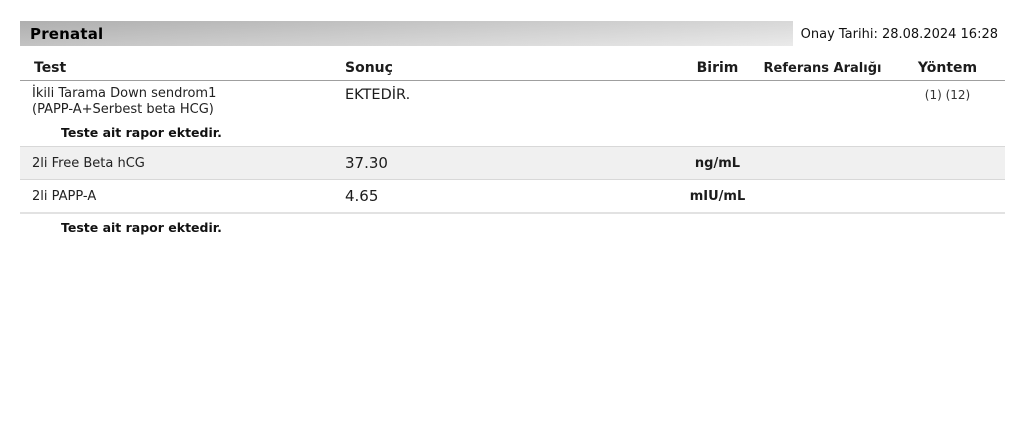 This screenshot has width=1024, height=428. Describe the element at coordinates (717, 196) in the screenshot. I see `unit-value: mIU/mL` at that location.